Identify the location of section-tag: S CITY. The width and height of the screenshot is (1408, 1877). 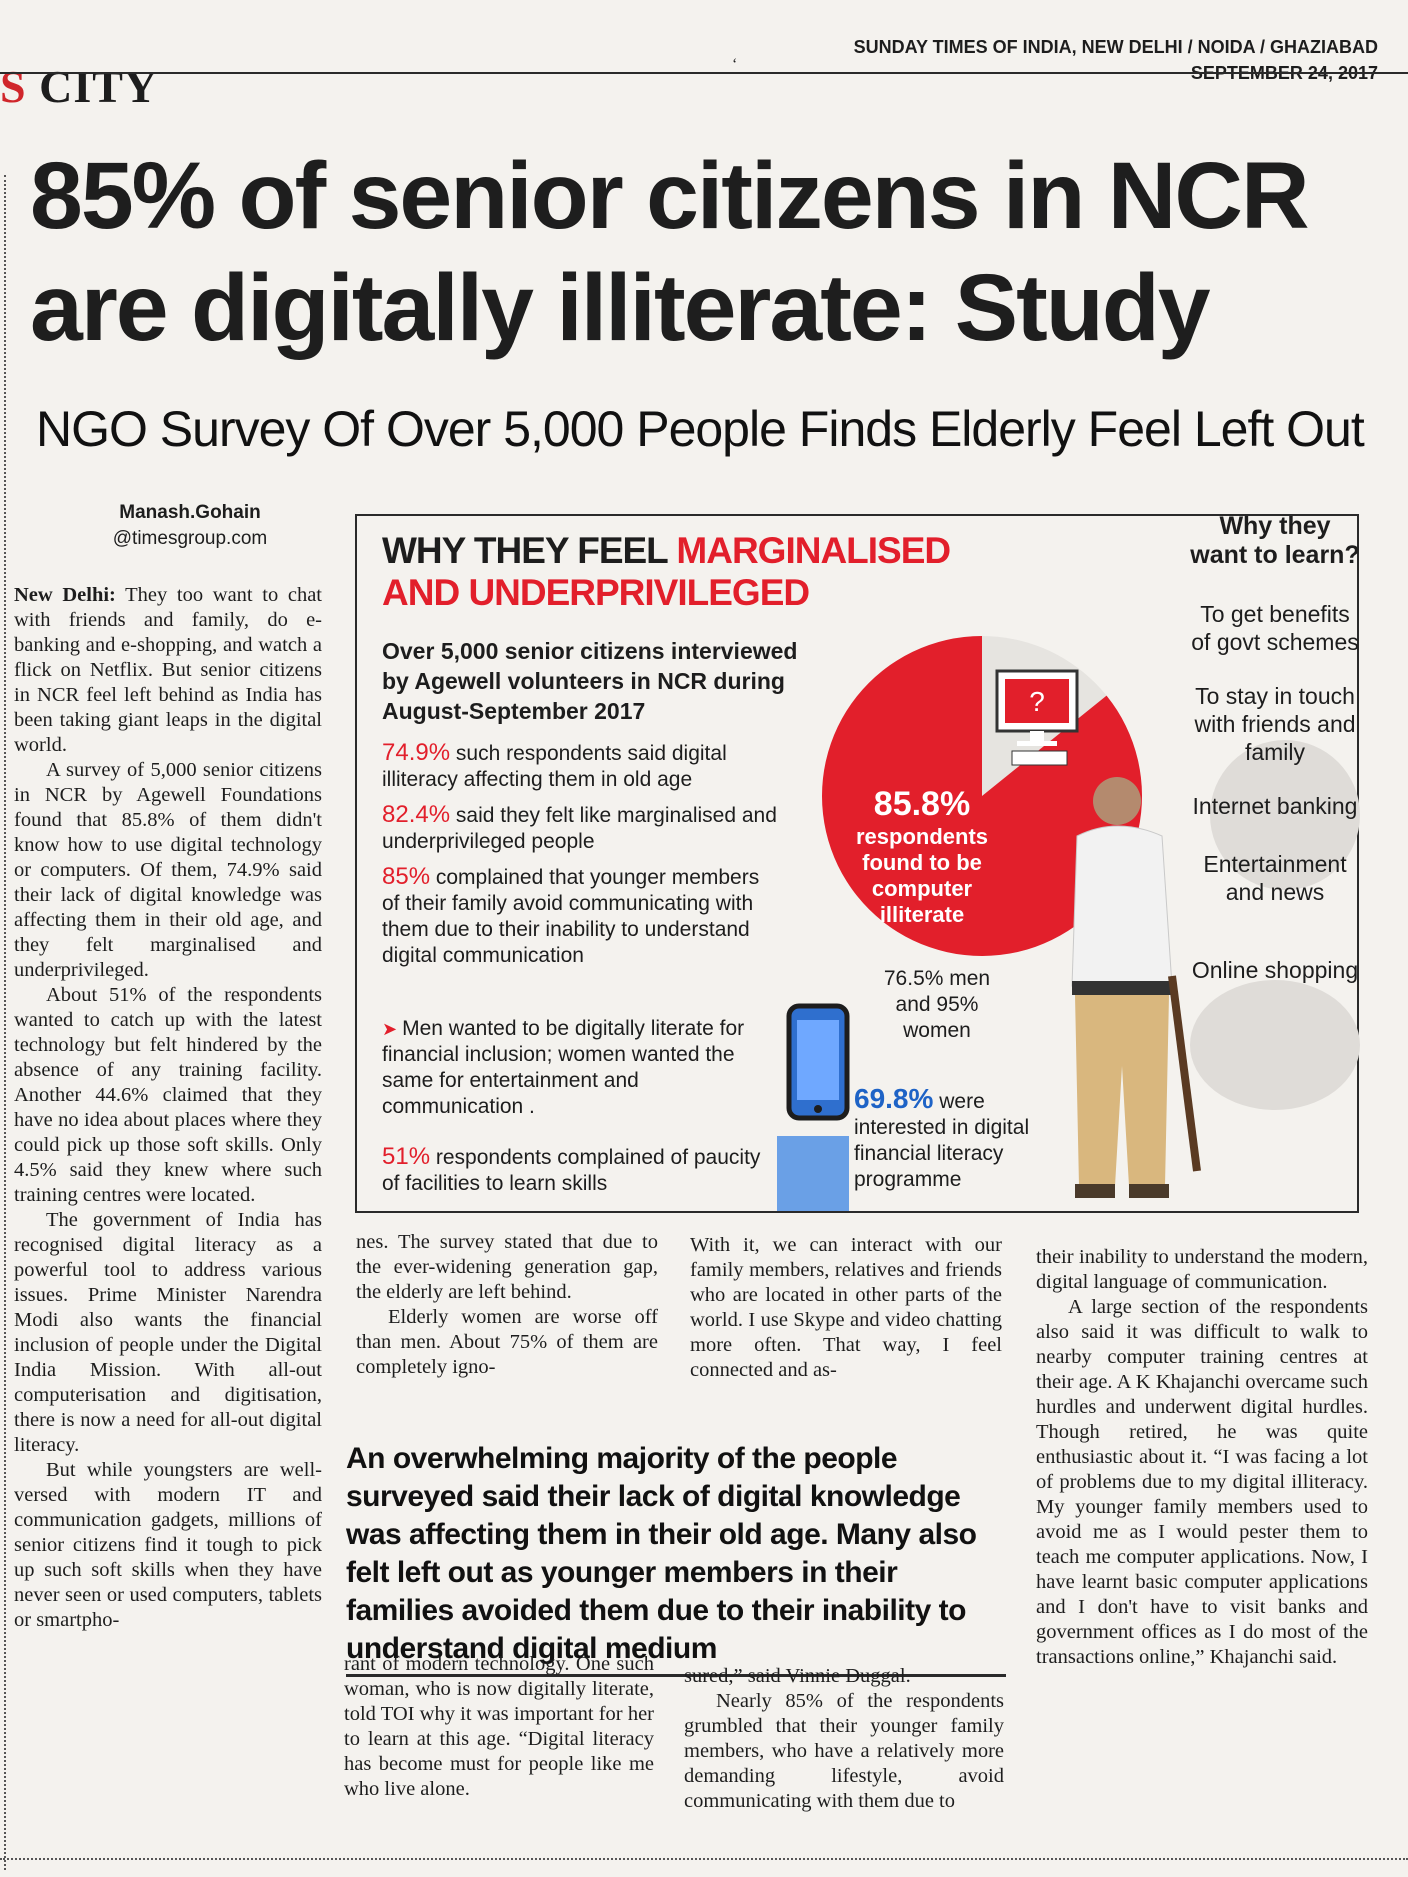
(79, 86).